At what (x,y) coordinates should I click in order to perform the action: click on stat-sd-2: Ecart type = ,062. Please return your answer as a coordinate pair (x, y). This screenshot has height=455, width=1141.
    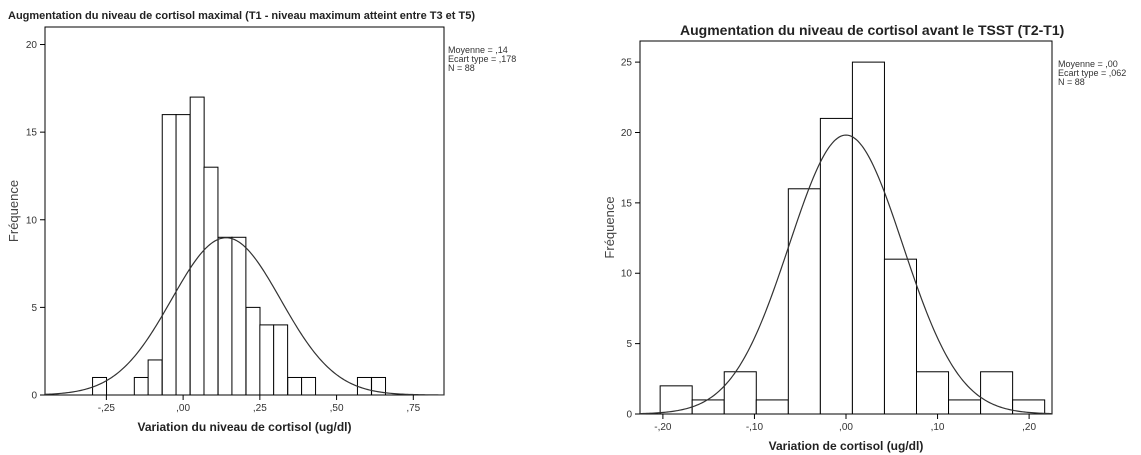
    Looking at the image, I should click on (1092, 73).